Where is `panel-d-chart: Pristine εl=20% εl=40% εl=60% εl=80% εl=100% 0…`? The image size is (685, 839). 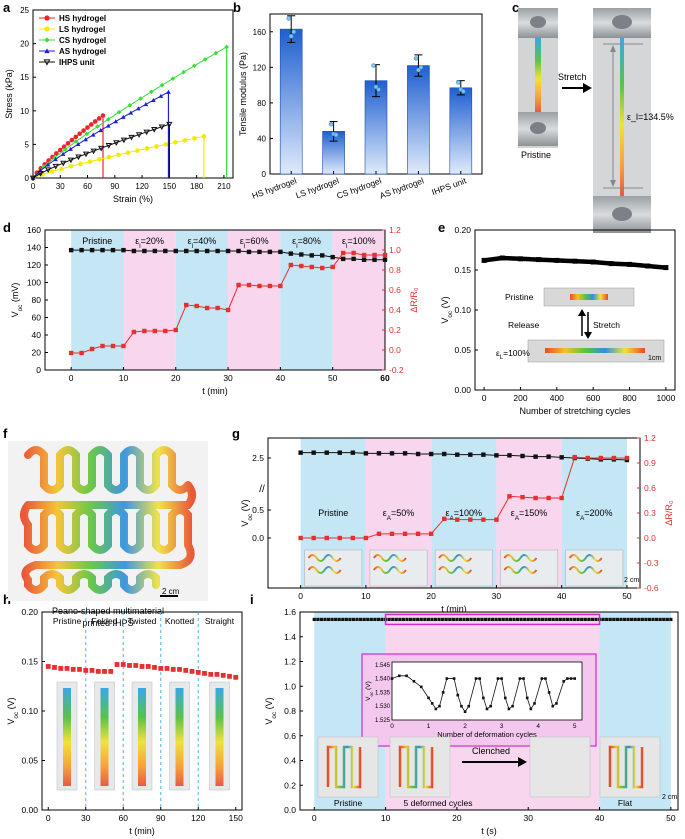 panel-d-chart: Pristine εl=20% εl=40% εl=60% εl=80% εl=100% 0… is located at coordinates (214, 310).